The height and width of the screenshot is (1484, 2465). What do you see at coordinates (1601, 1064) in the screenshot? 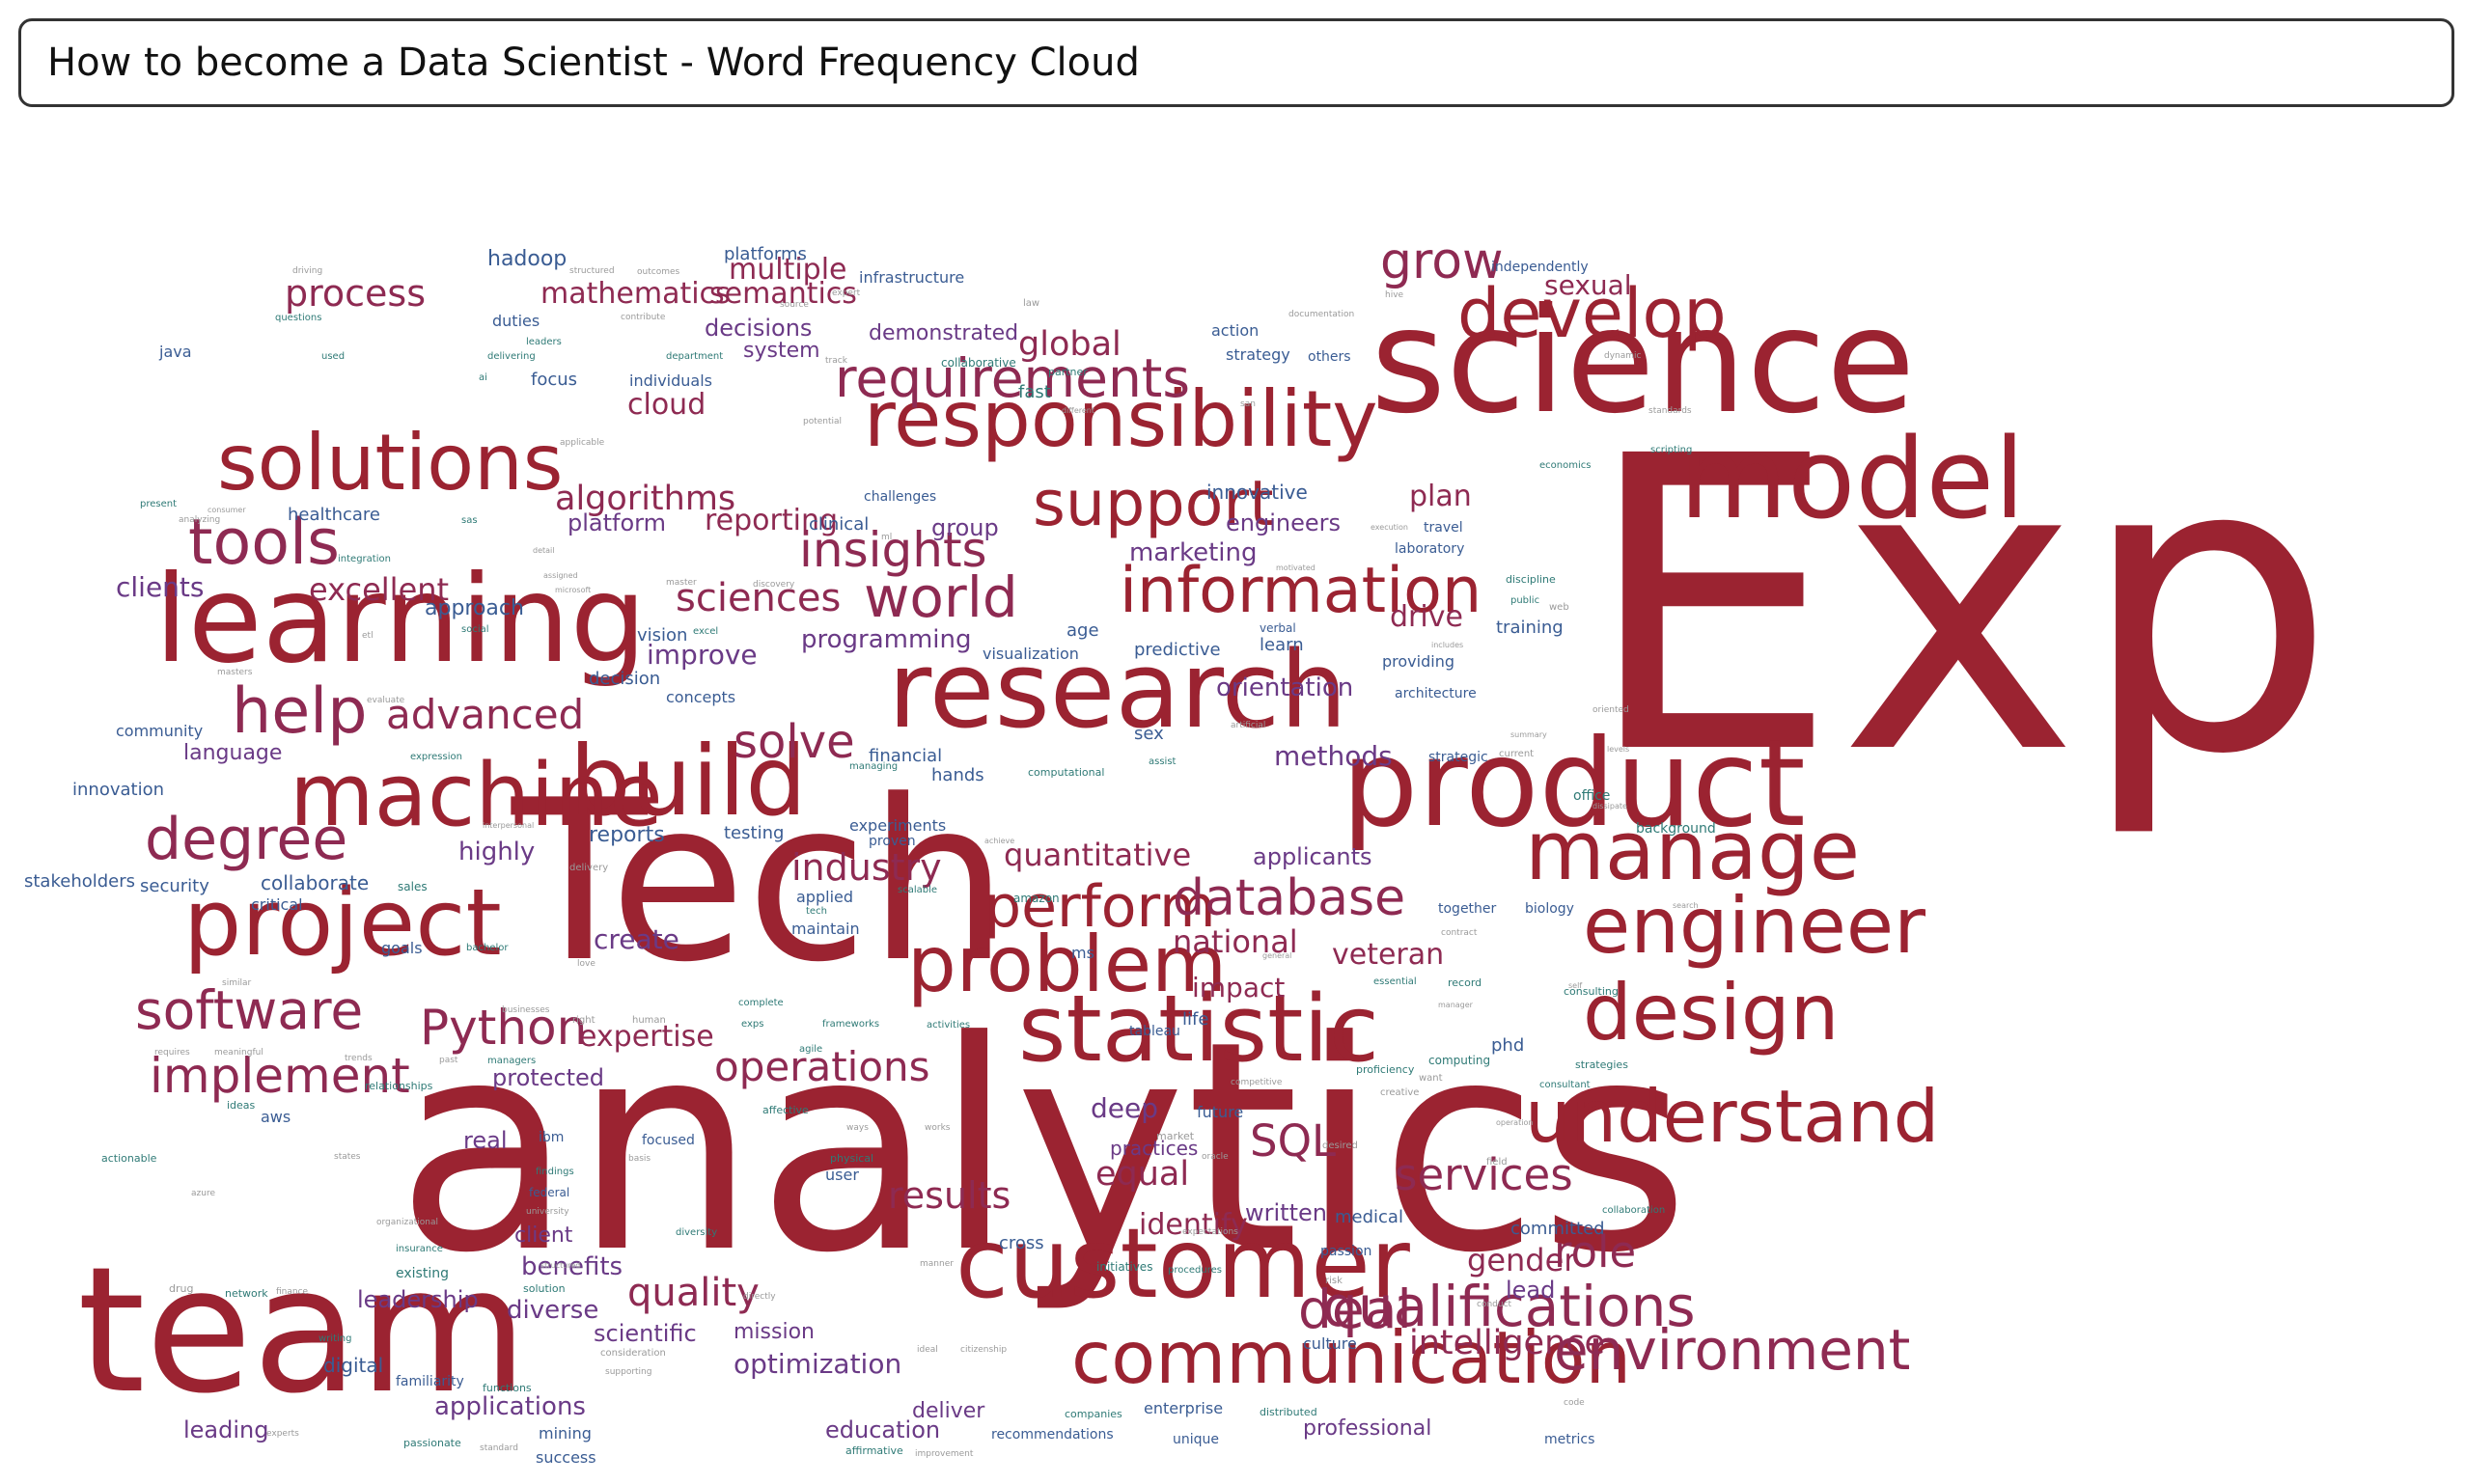
I see `cloud-word: strategies` at bounding box center [1601, 1064].